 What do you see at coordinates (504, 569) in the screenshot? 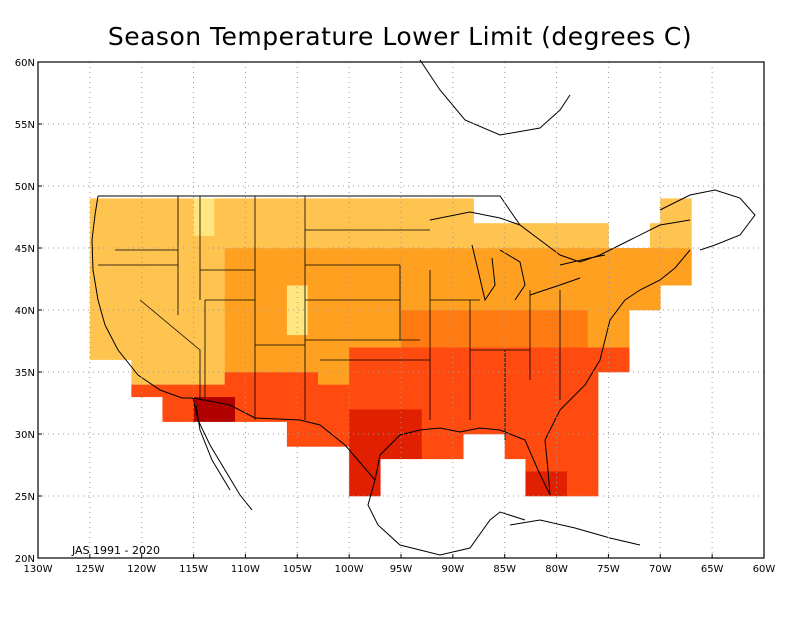
I see `lon-tick-label: 85W` at bounding box center [504, 569].